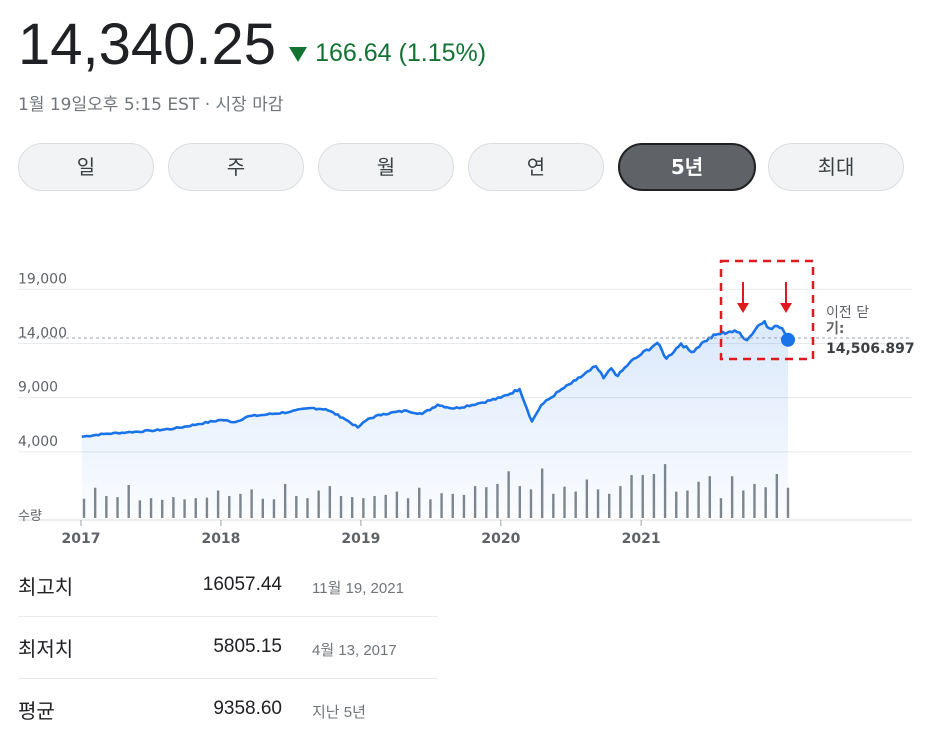 This screenshot has width=932, height=745. What do you see at coordinates (339, 712) in the screenshot?
I see `stat-date: 지난 5년` at bounding box center [339, 712].